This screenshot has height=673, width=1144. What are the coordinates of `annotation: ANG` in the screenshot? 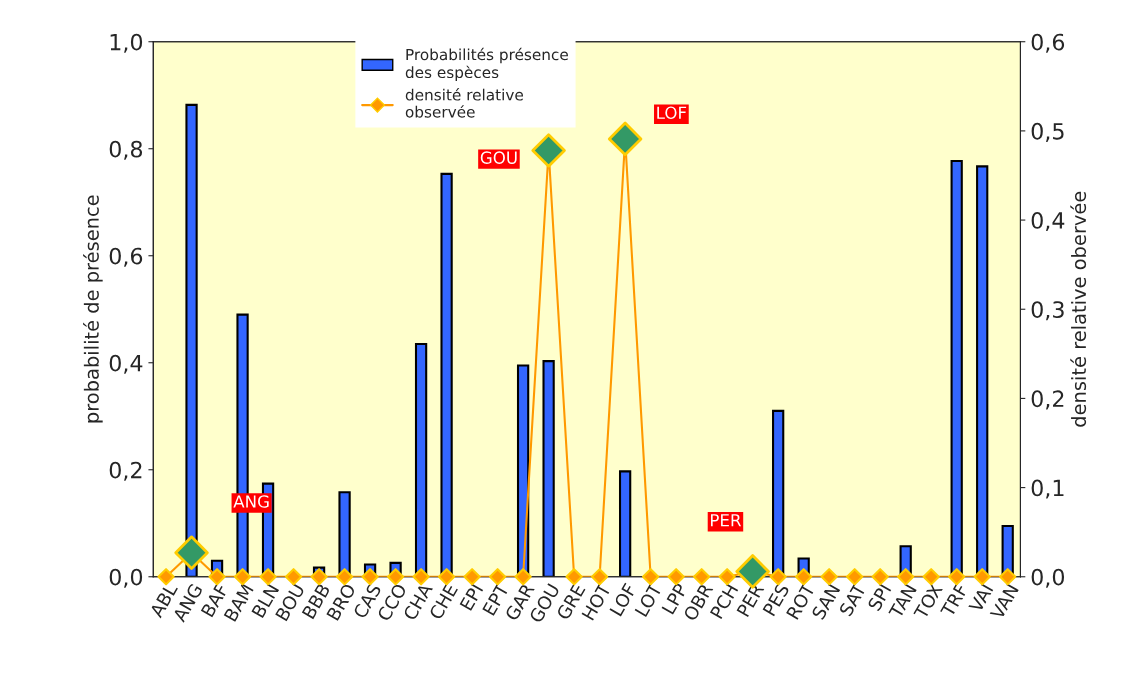 It's located at (251, 501).